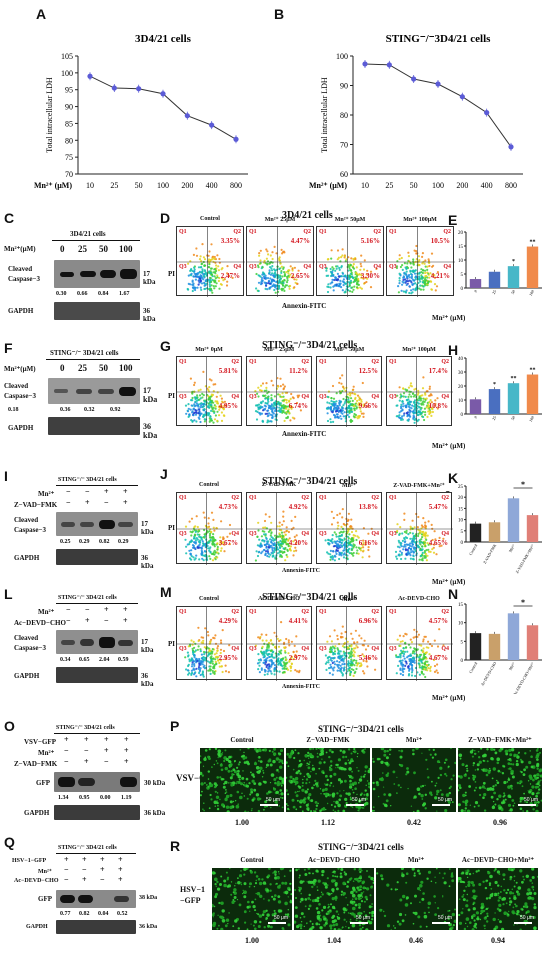  What do you see at coordinates (102, 859) in the screenshot?
I see `treatment-sign: +` at bounding box center [102, 859].